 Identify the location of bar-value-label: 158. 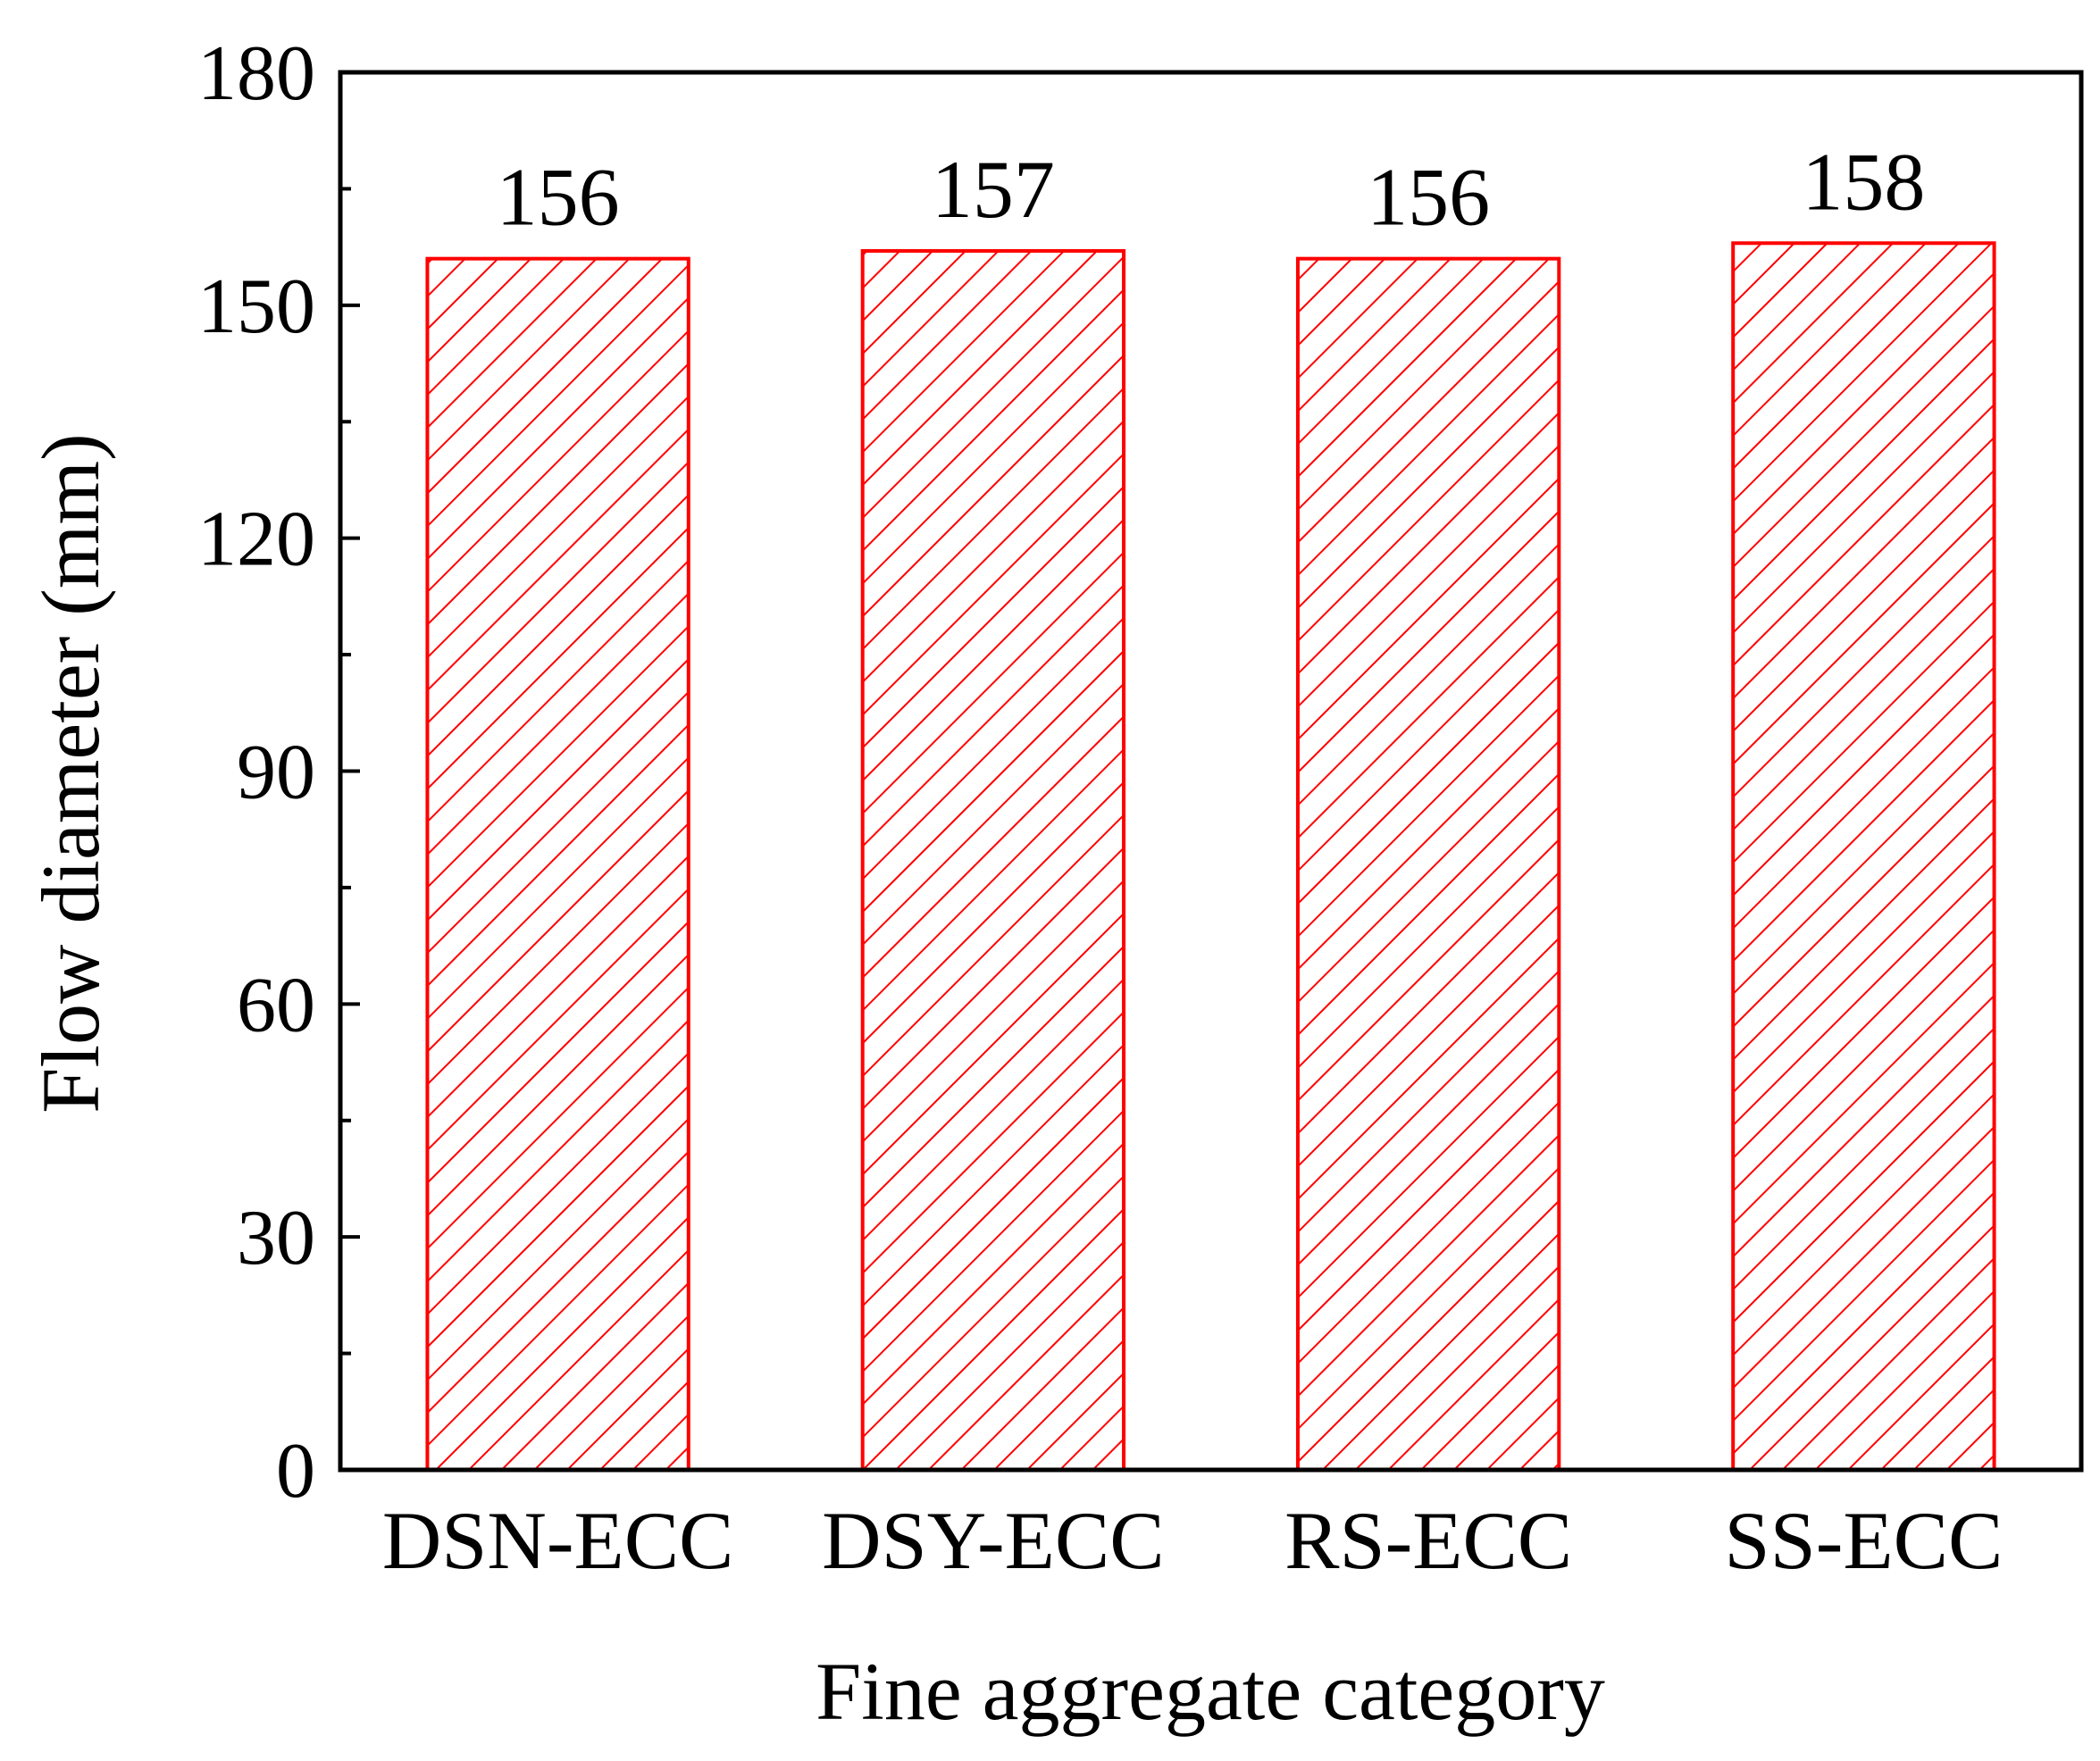
(1863, 181).